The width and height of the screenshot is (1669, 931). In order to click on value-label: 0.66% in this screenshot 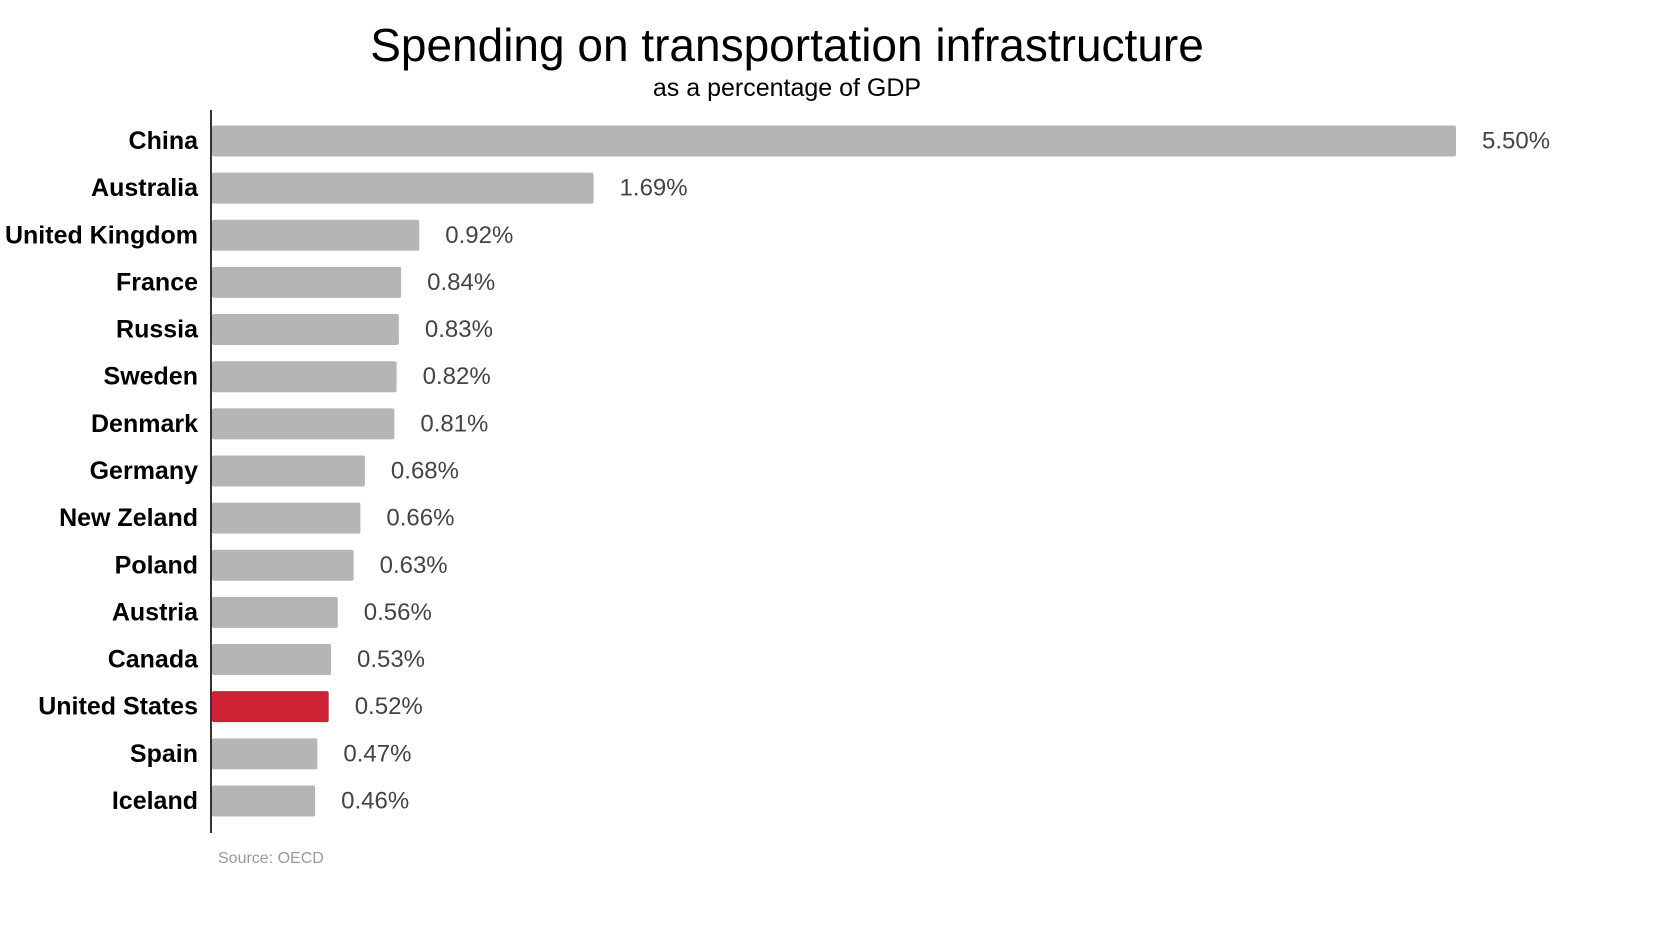, I will do `click(420, 518)`.